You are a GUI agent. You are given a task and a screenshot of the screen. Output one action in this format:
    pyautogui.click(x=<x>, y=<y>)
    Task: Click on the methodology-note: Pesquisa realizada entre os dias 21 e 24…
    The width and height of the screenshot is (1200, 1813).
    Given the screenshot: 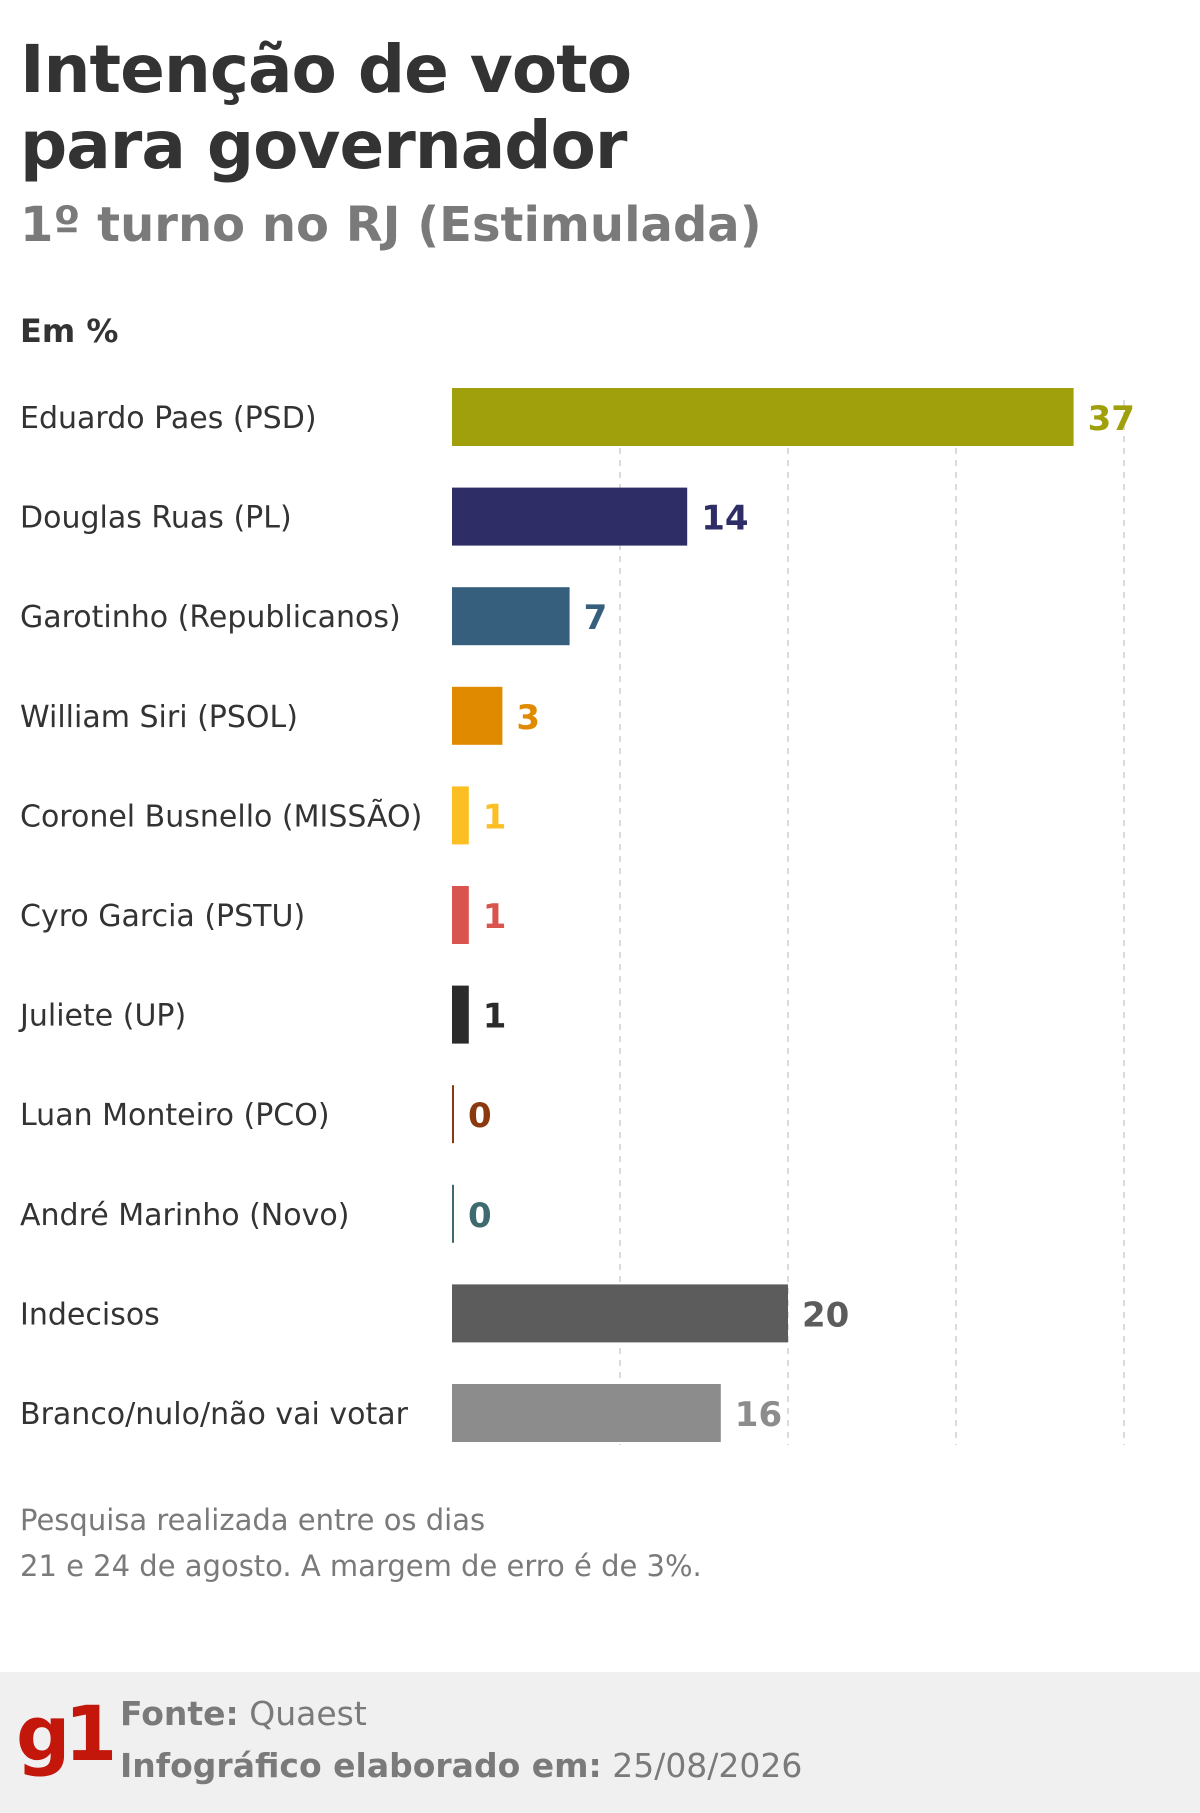 What is the action you would take?
    pyautogui.click(x=361, y=1543)
    